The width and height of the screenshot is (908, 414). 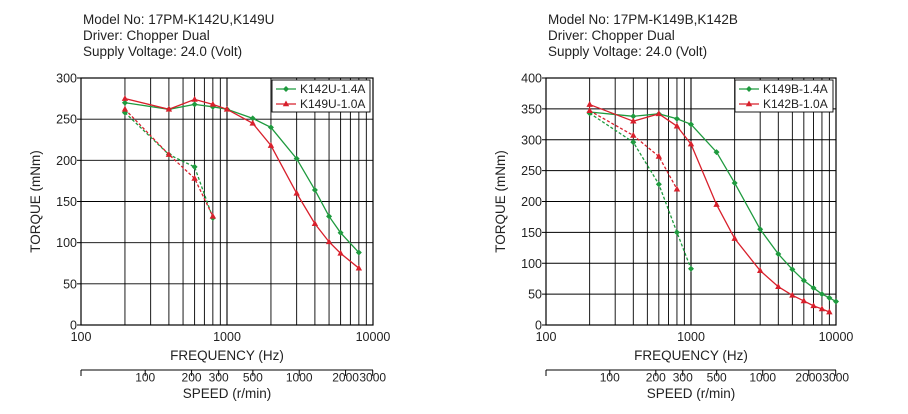 What do you see at coordinates (332, 104) in the screenshot?
I see `legend-label: K149U-1.0A` at bounding box center [332, 104].